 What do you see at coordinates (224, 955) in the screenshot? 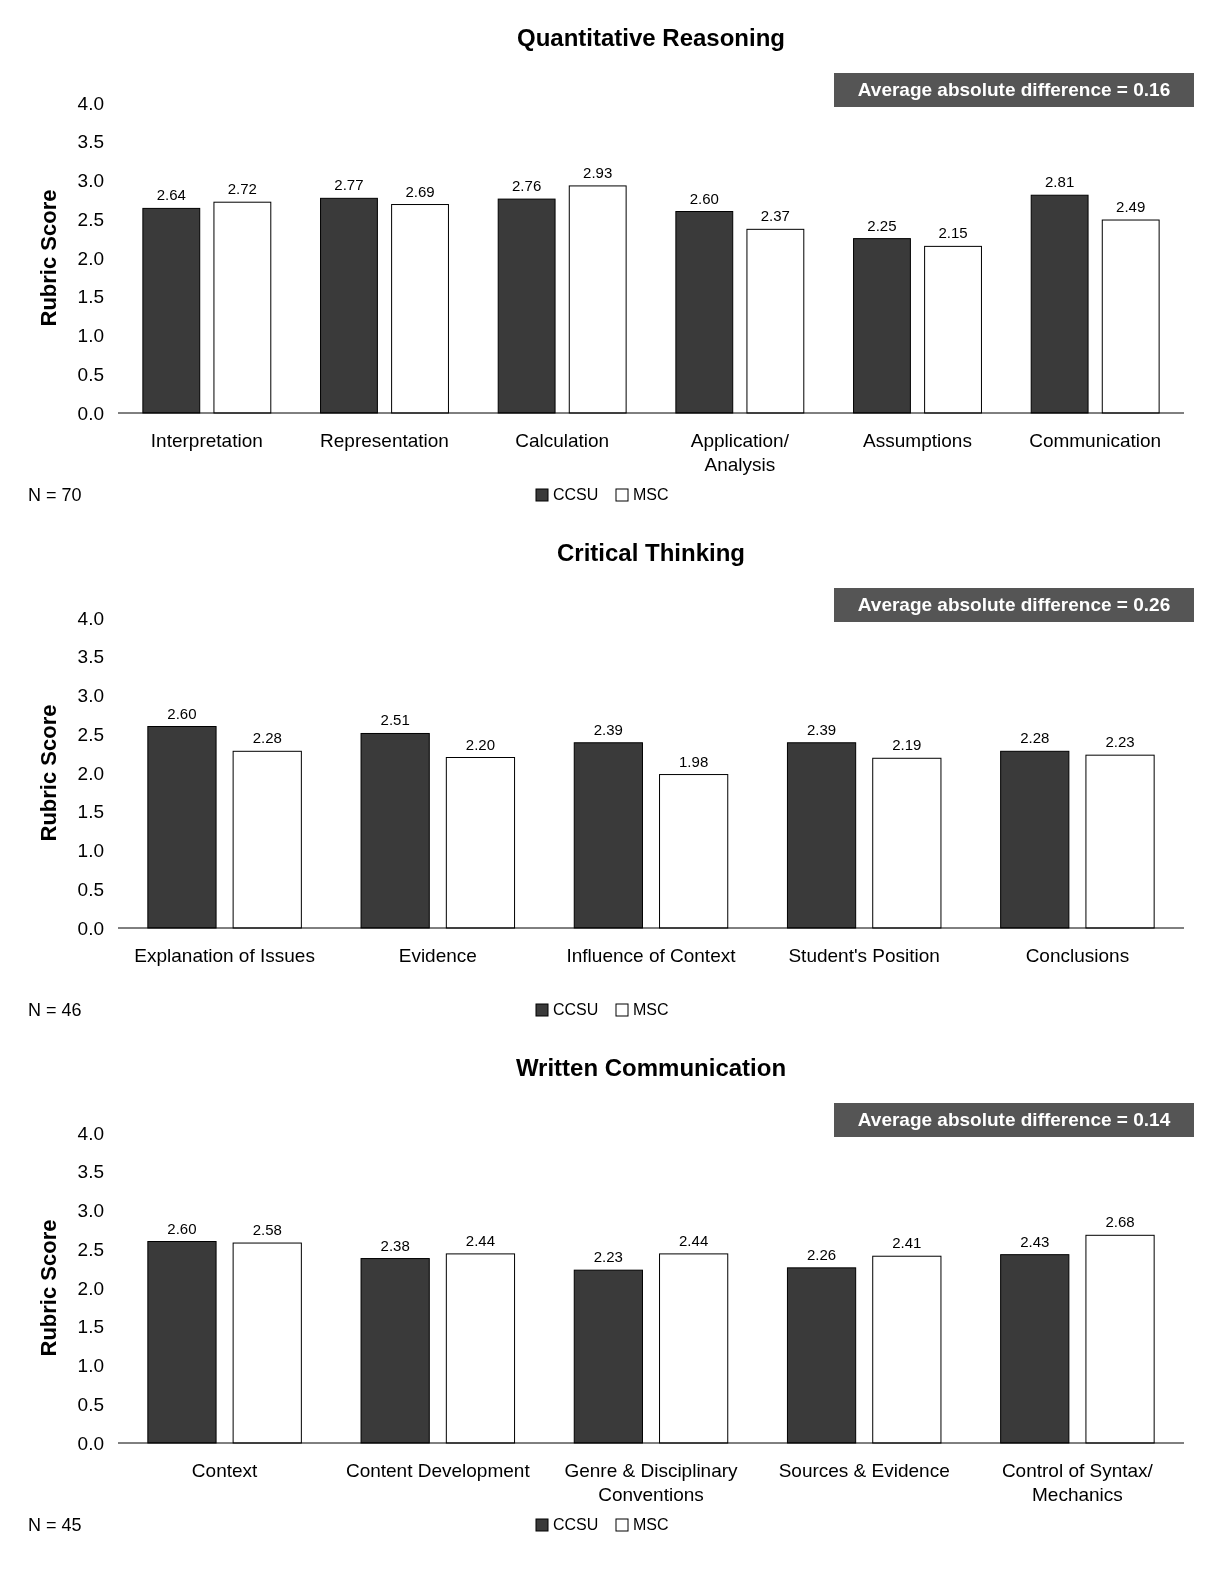
I see `x-tick-label: Explanation of Issues` at bounding box center [224, 955].